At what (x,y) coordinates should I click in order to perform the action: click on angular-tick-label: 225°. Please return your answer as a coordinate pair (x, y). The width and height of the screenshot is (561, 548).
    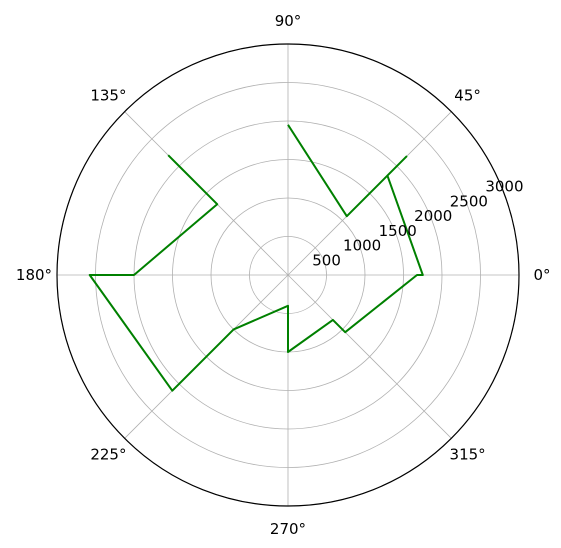
    Looking at the image, I should click on (108, 455).